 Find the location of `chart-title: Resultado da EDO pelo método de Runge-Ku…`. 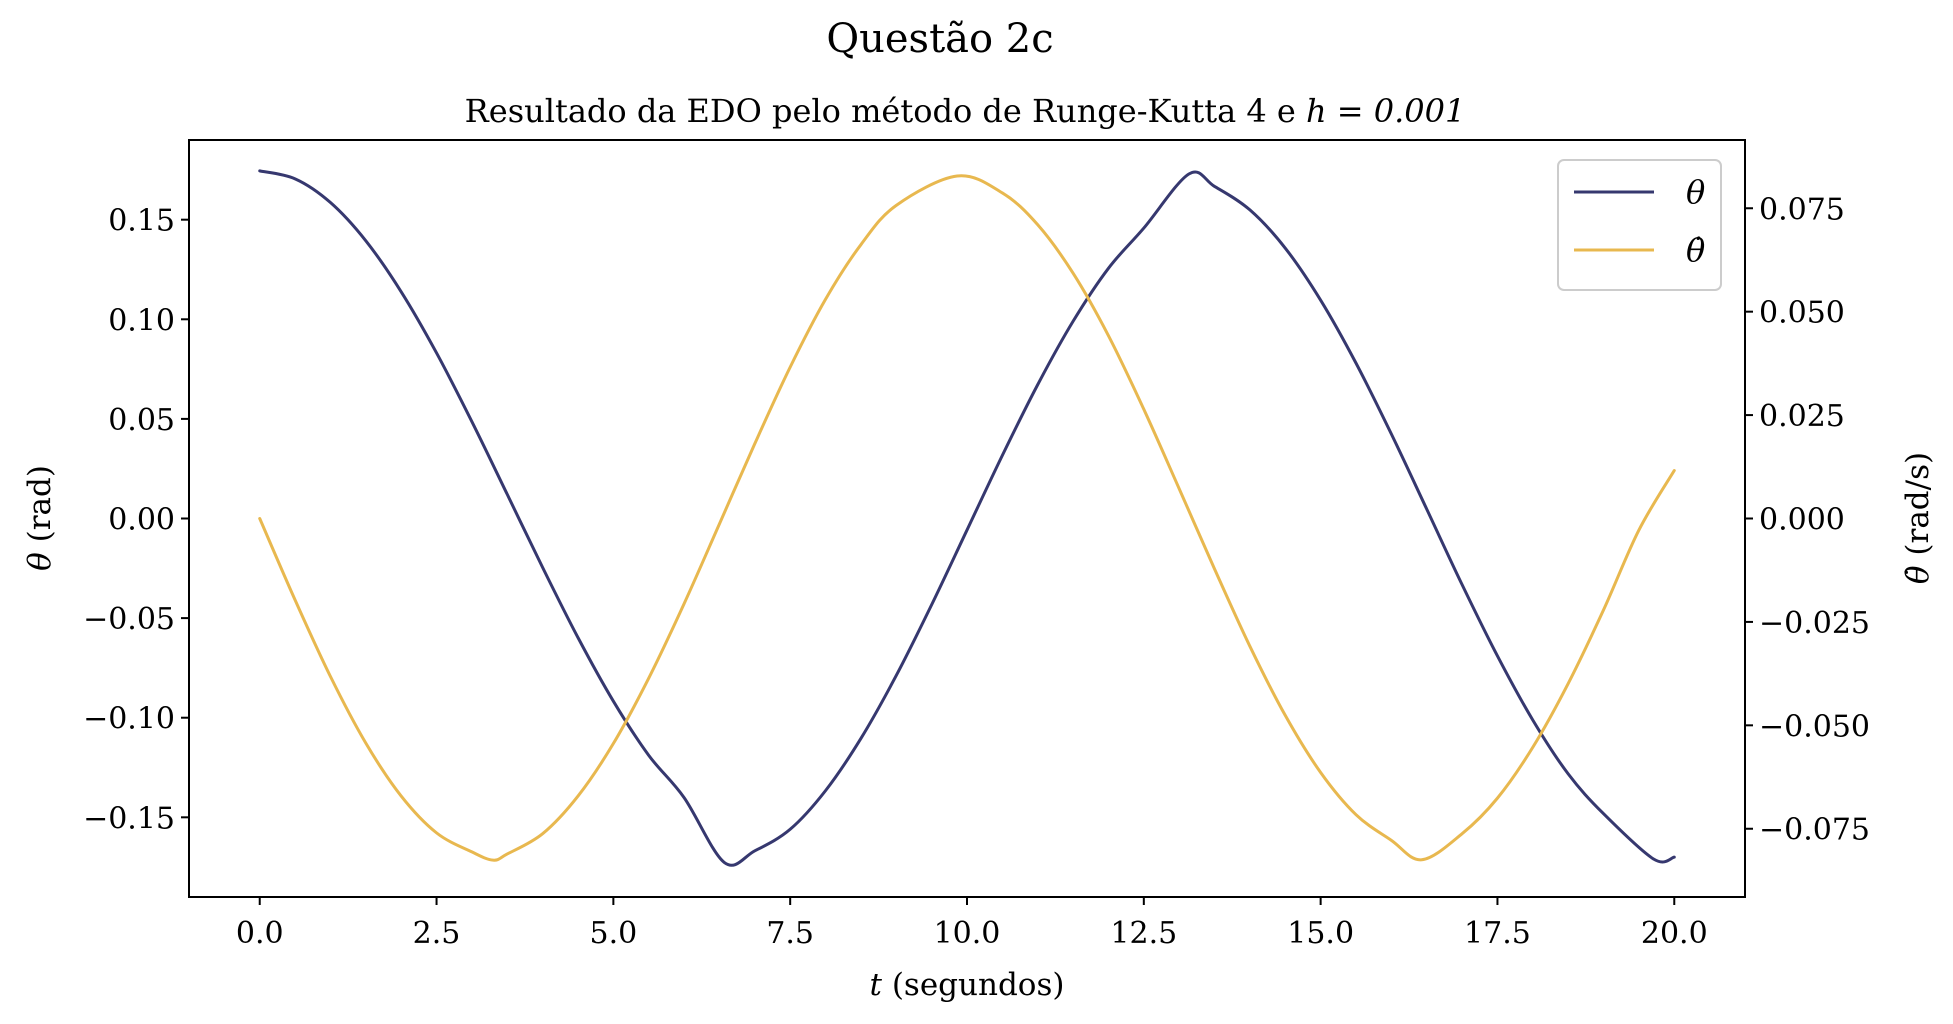

chart-title: Resultado da EDO pelo método de Runge-Ku… is located at coordinates (965, 111).